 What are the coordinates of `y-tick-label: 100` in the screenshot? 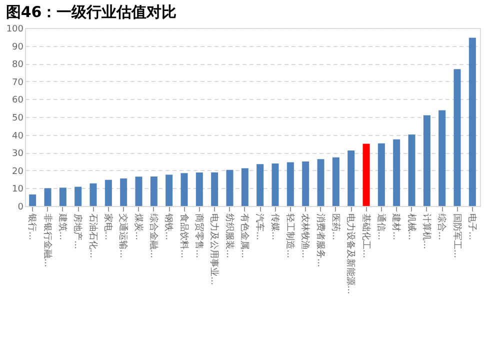 It's located at (15, 29).